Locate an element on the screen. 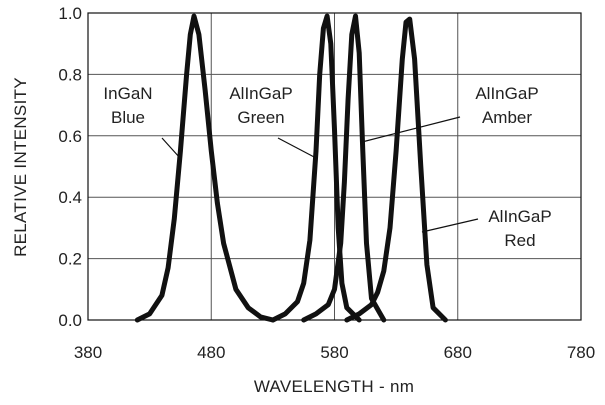 This screenshot has width=605, height=405. curve-alingap-amber is located at coordinates (344, 168).